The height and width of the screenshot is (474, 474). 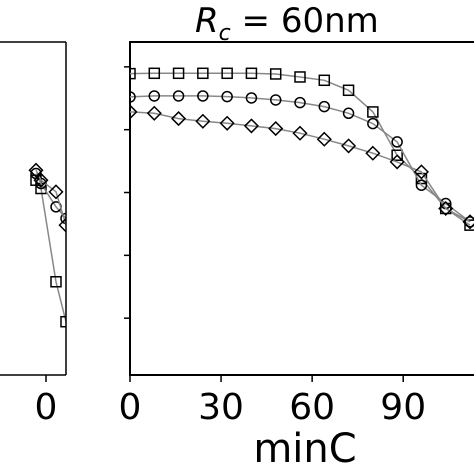 I want to click on right-y-ticks, so click(x=127, y=192).